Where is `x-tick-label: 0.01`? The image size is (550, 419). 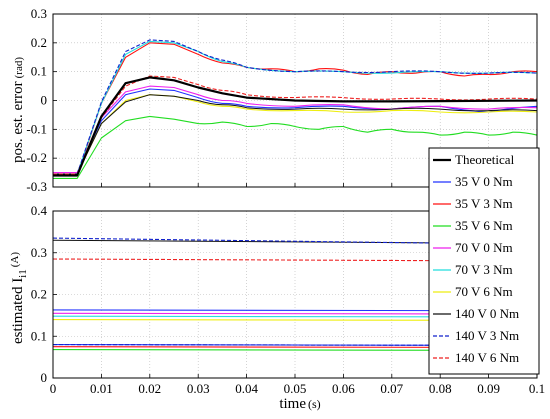 x-tick-label: 0.01 is located at coordinates (101, 388).